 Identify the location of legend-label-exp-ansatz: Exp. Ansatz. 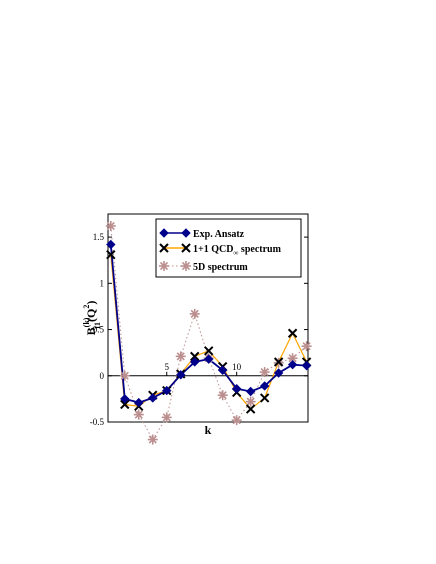
(219, 234).